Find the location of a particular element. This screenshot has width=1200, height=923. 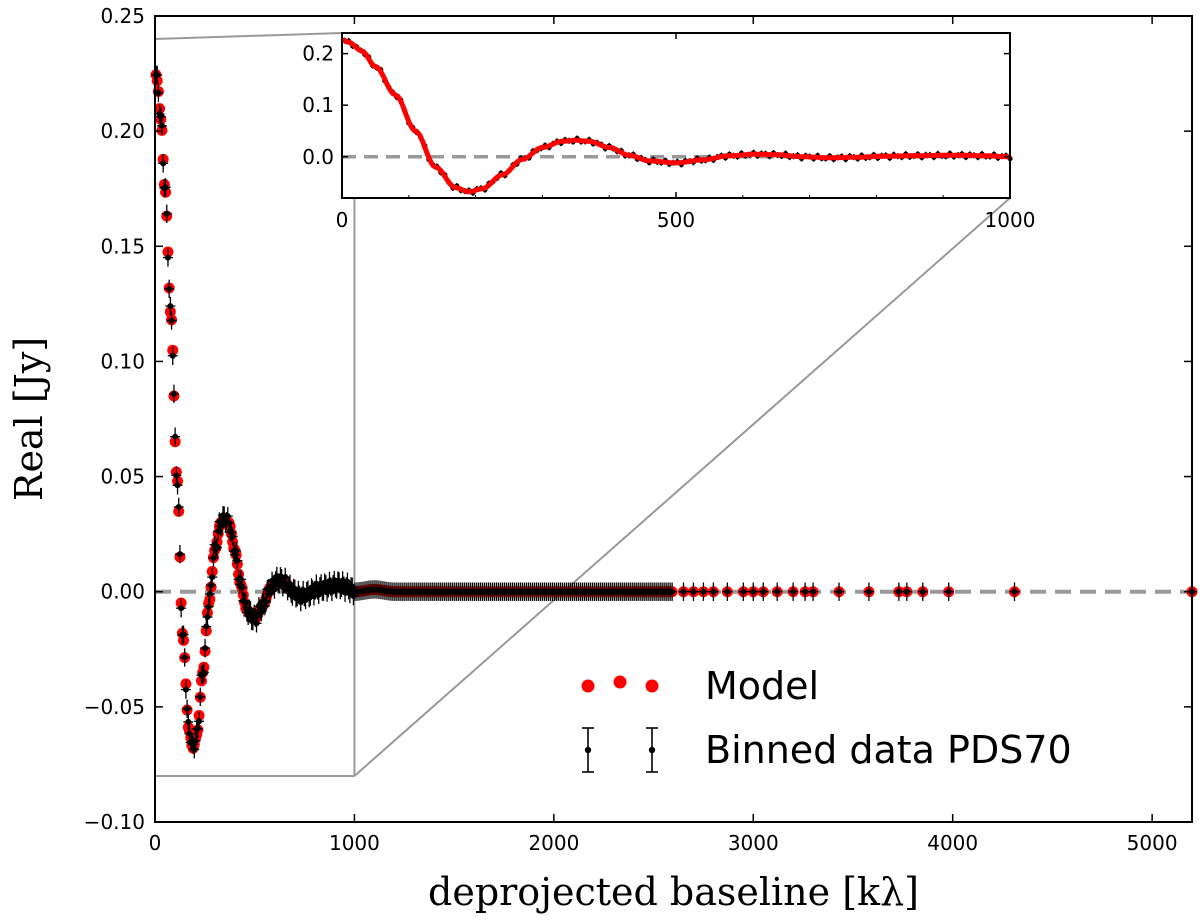

x-axis-title: deprojected baseline [kλ] is located at coordinates (673, 892).